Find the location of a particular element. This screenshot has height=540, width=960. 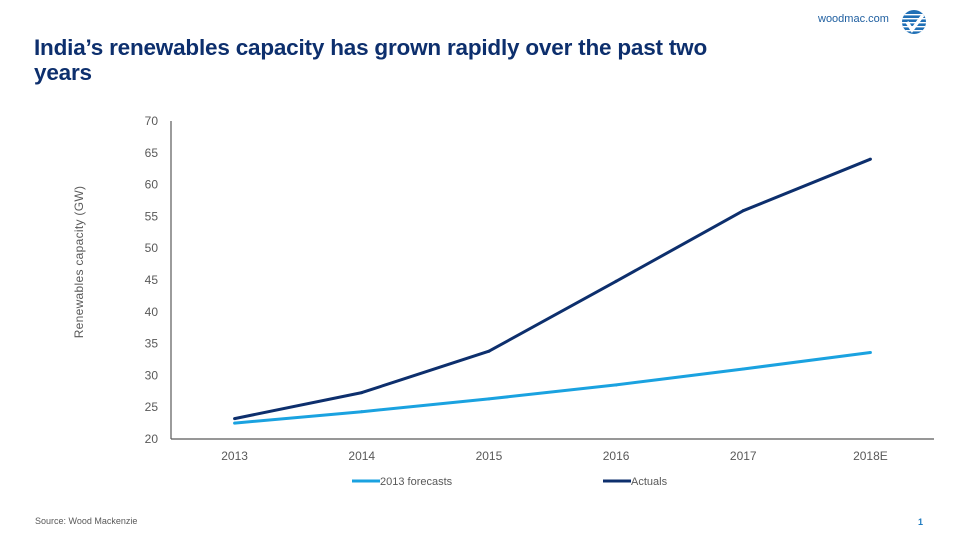

x-tick-label: 2013 is located at coordinates (234, 456).